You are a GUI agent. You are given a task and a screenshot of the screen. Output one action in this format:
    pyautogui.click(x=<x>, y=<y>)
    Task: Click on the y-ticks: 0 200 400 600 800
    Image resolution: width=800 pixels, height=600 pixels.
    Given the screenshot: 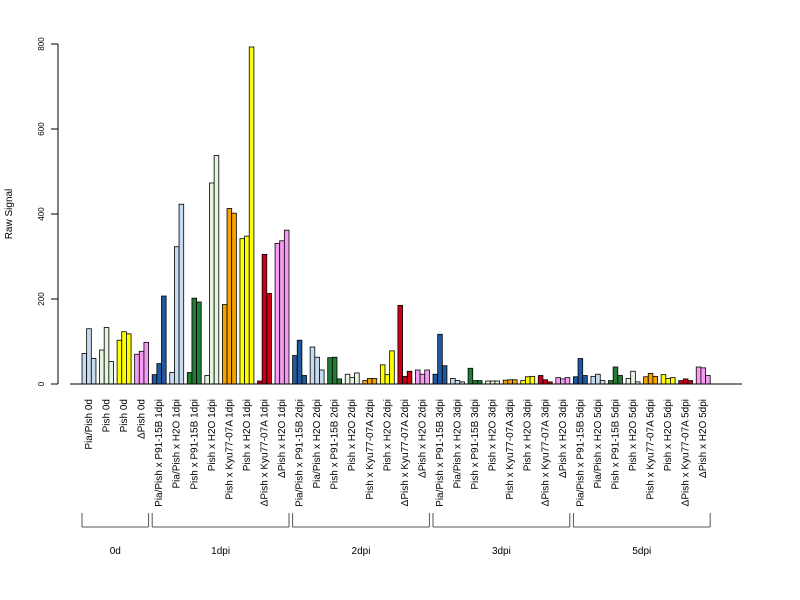 What is the action you would take?
    pyautogui.click(x=47, y=211)
    